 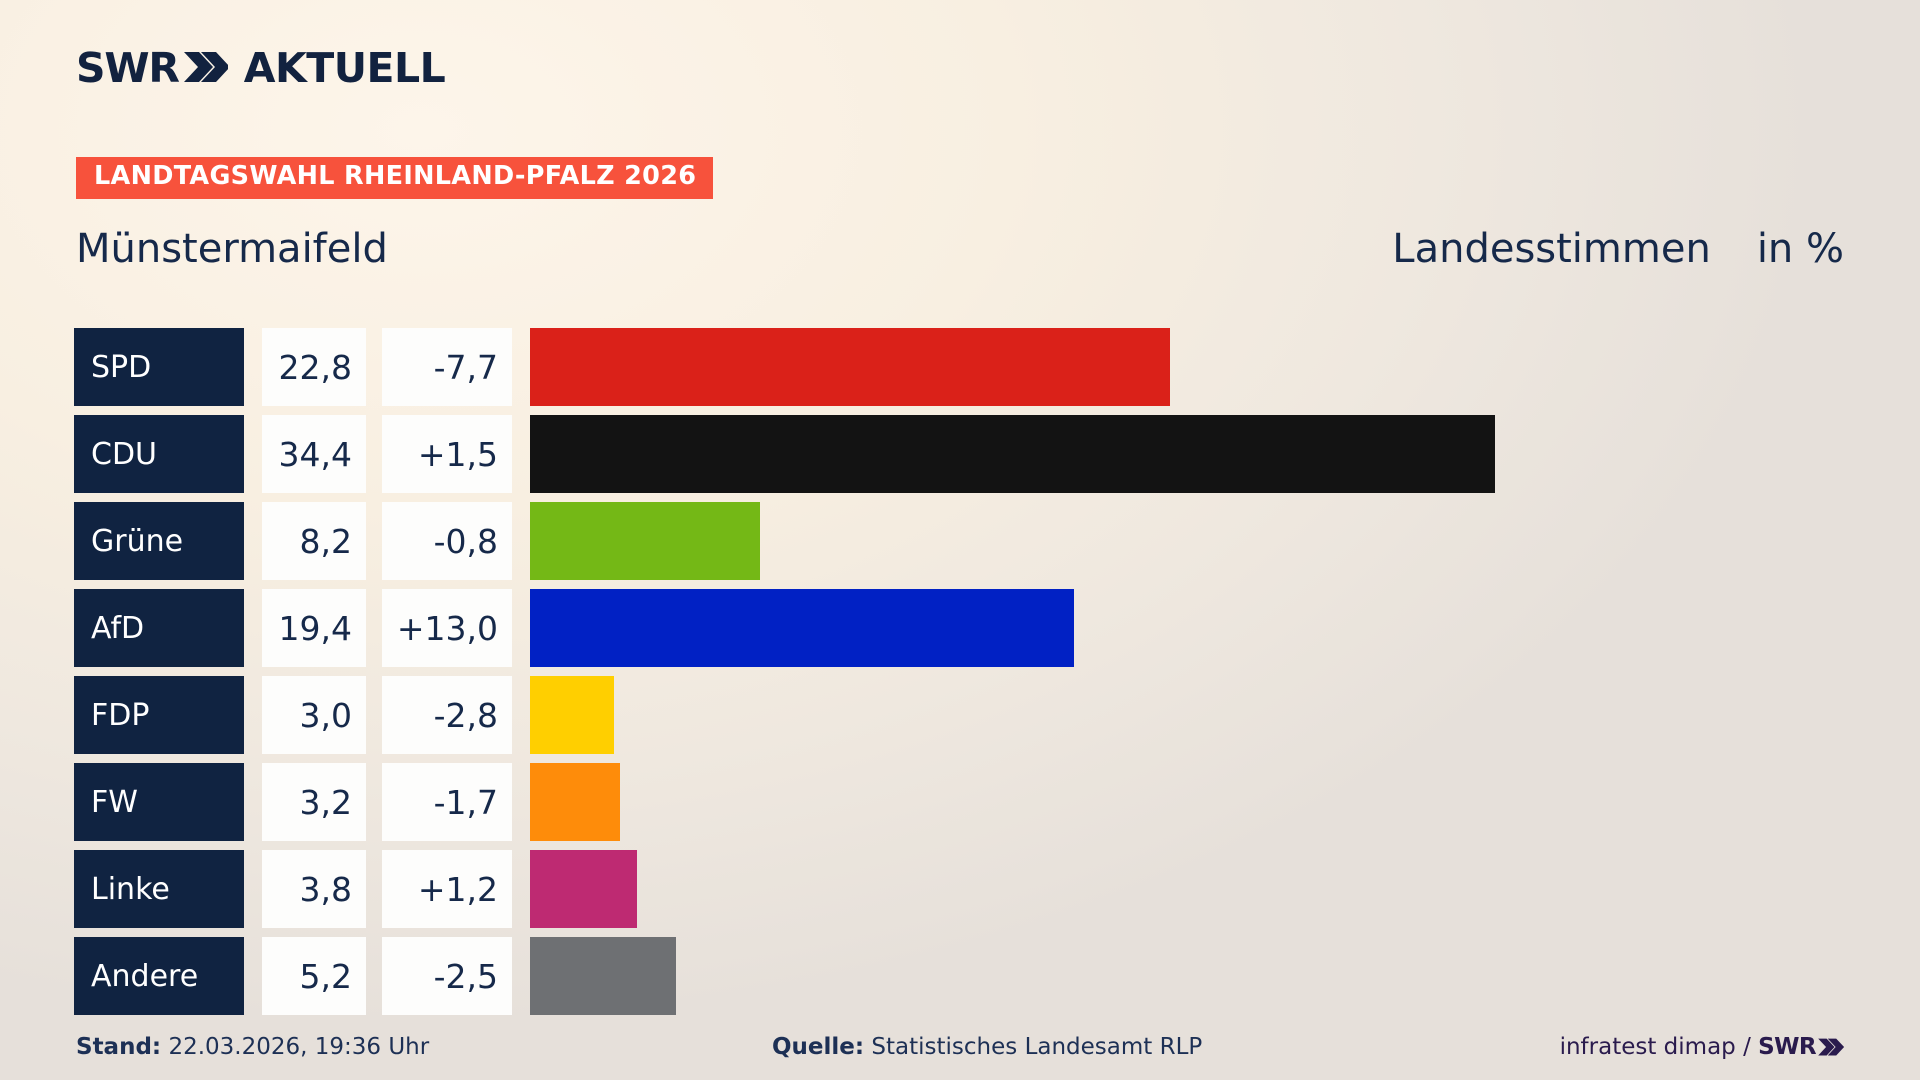 I want to click on party-change-cell: -2,8, so click(x=447, y=715).